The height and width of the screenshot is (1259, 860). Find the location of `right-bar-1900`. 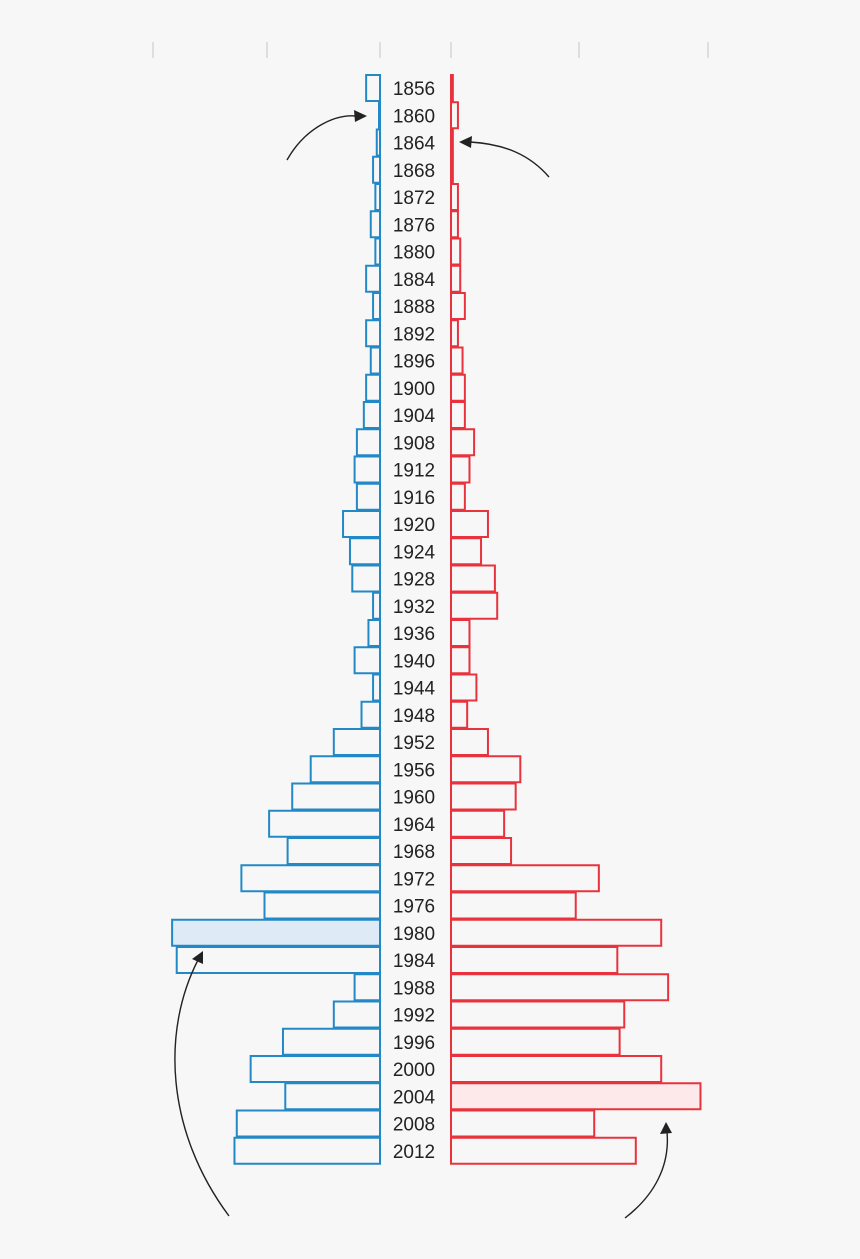

right-bar-1900 is located at coordinates (458, 387).